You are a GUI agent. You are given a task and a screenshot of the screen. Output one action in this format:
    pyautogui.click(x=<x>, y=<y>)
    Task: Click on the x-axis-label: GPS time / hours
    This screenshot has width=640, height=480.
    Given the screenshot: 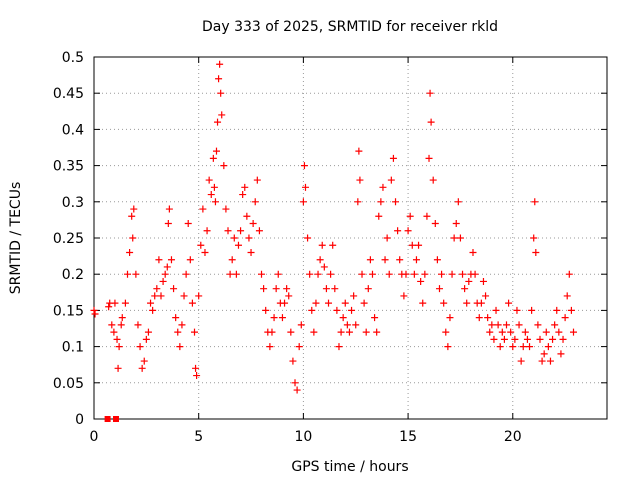 What is the action you would take?
    pyautogui.click(x=349, y=467)
    